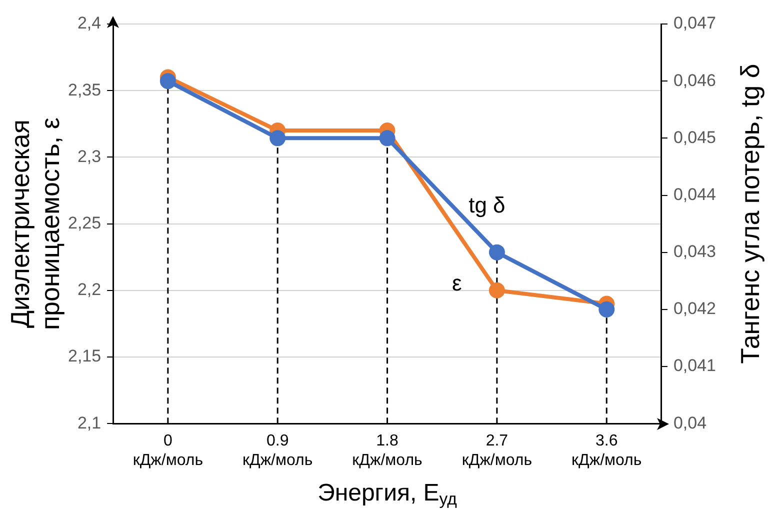  Describe the element at coordinates (497, 450) in the screenshot. I see `x-tick-label: 2.7 кДж/моль` at that location.